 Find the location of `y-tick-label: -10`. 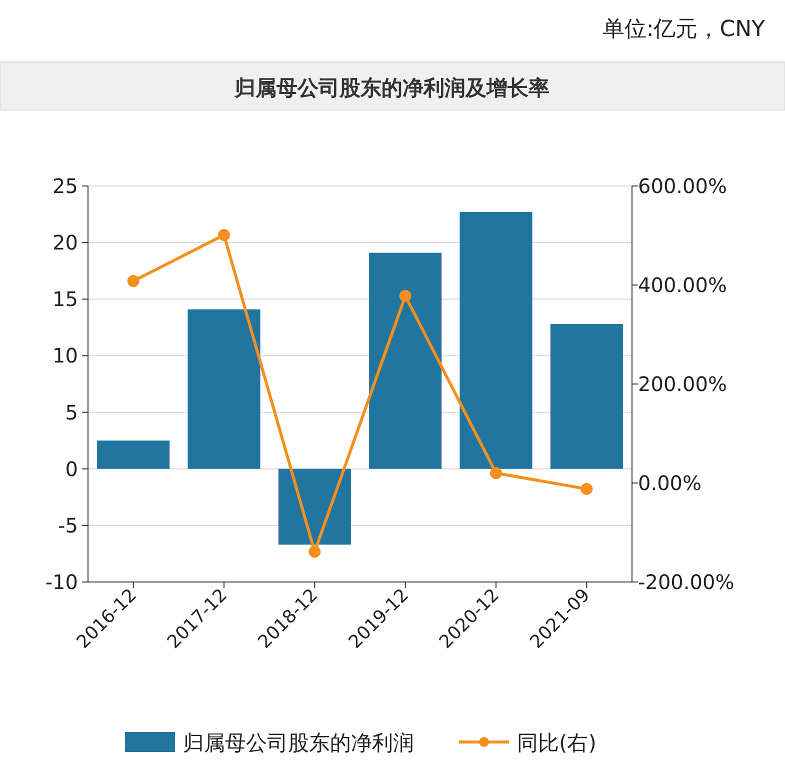

y-tick-label: -10 is located at coordinates (61, 582).